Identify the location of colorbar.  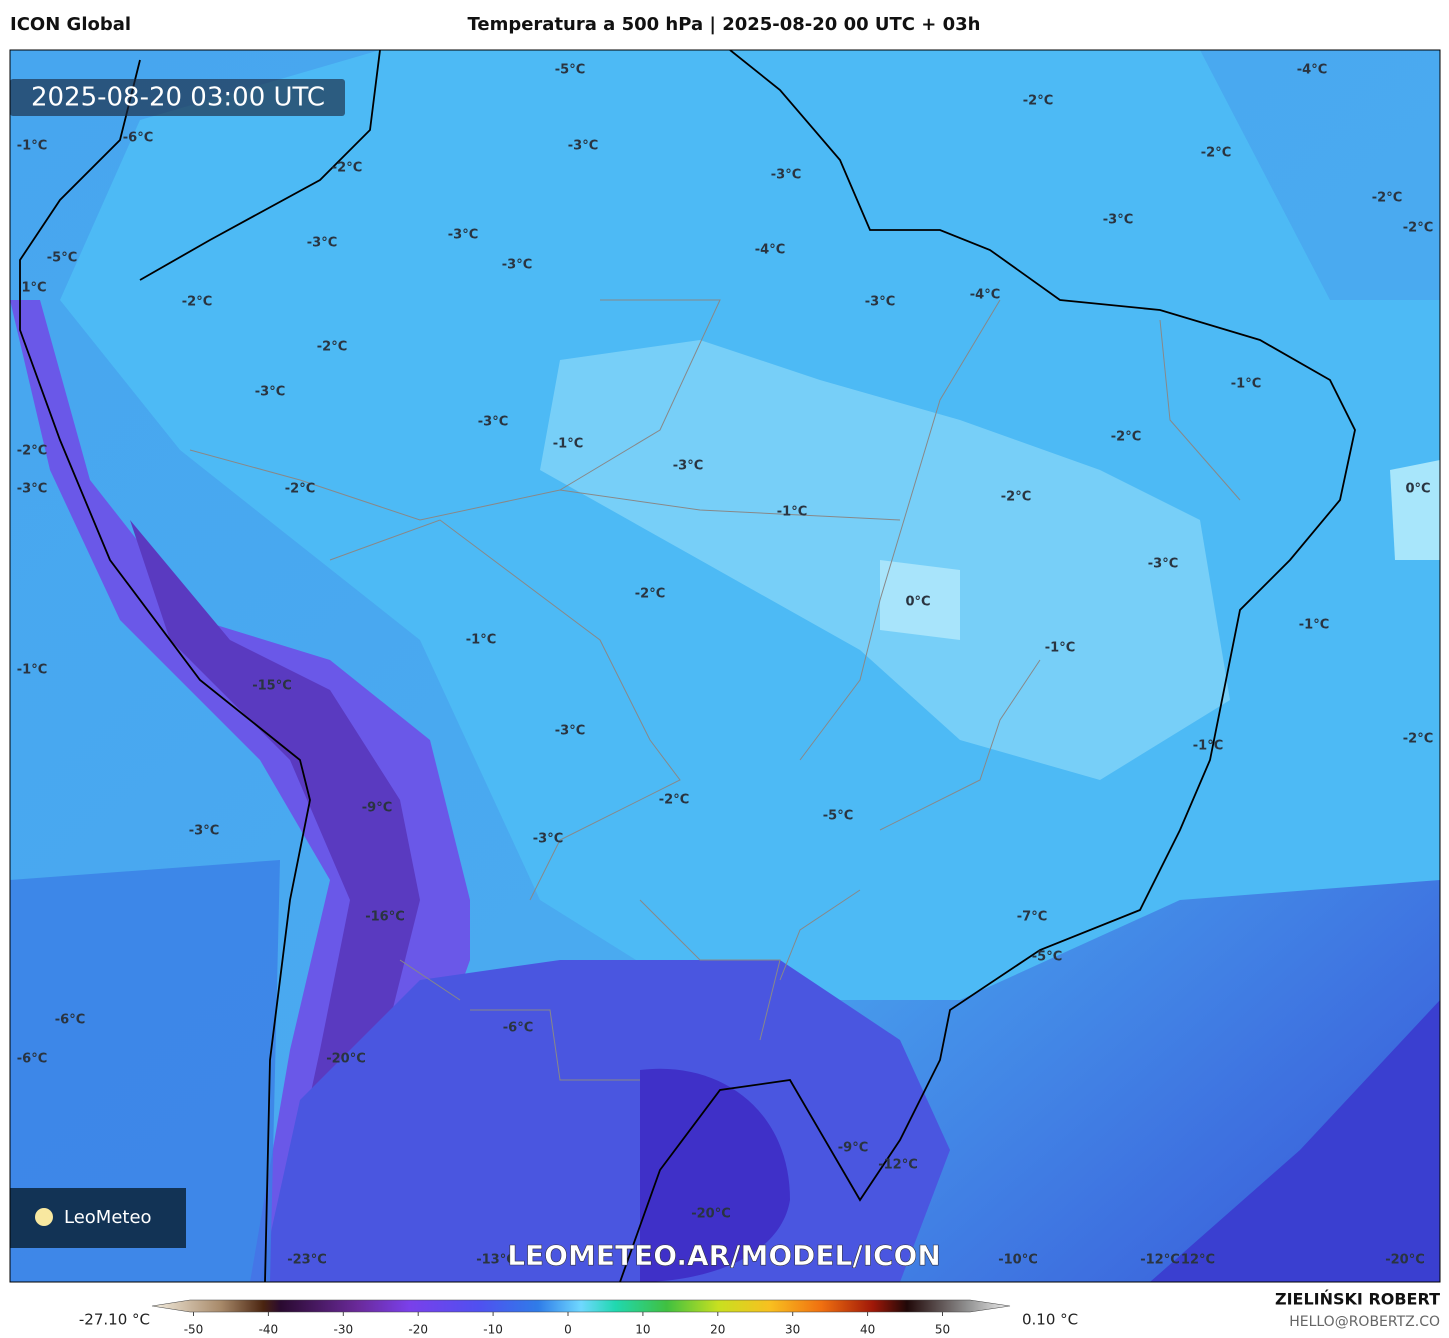
(581, 1306).